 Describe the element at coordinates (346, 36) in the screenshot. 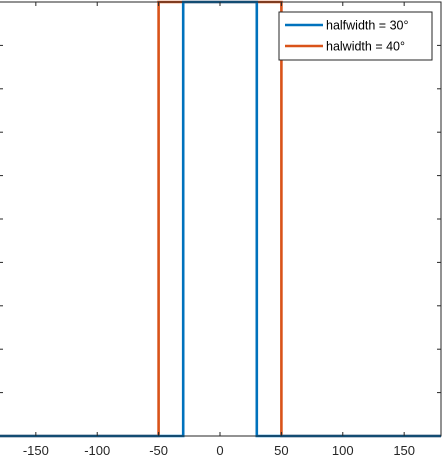

I see `legend-items: halfwidth = 30° halwidth = 40°` at that location.